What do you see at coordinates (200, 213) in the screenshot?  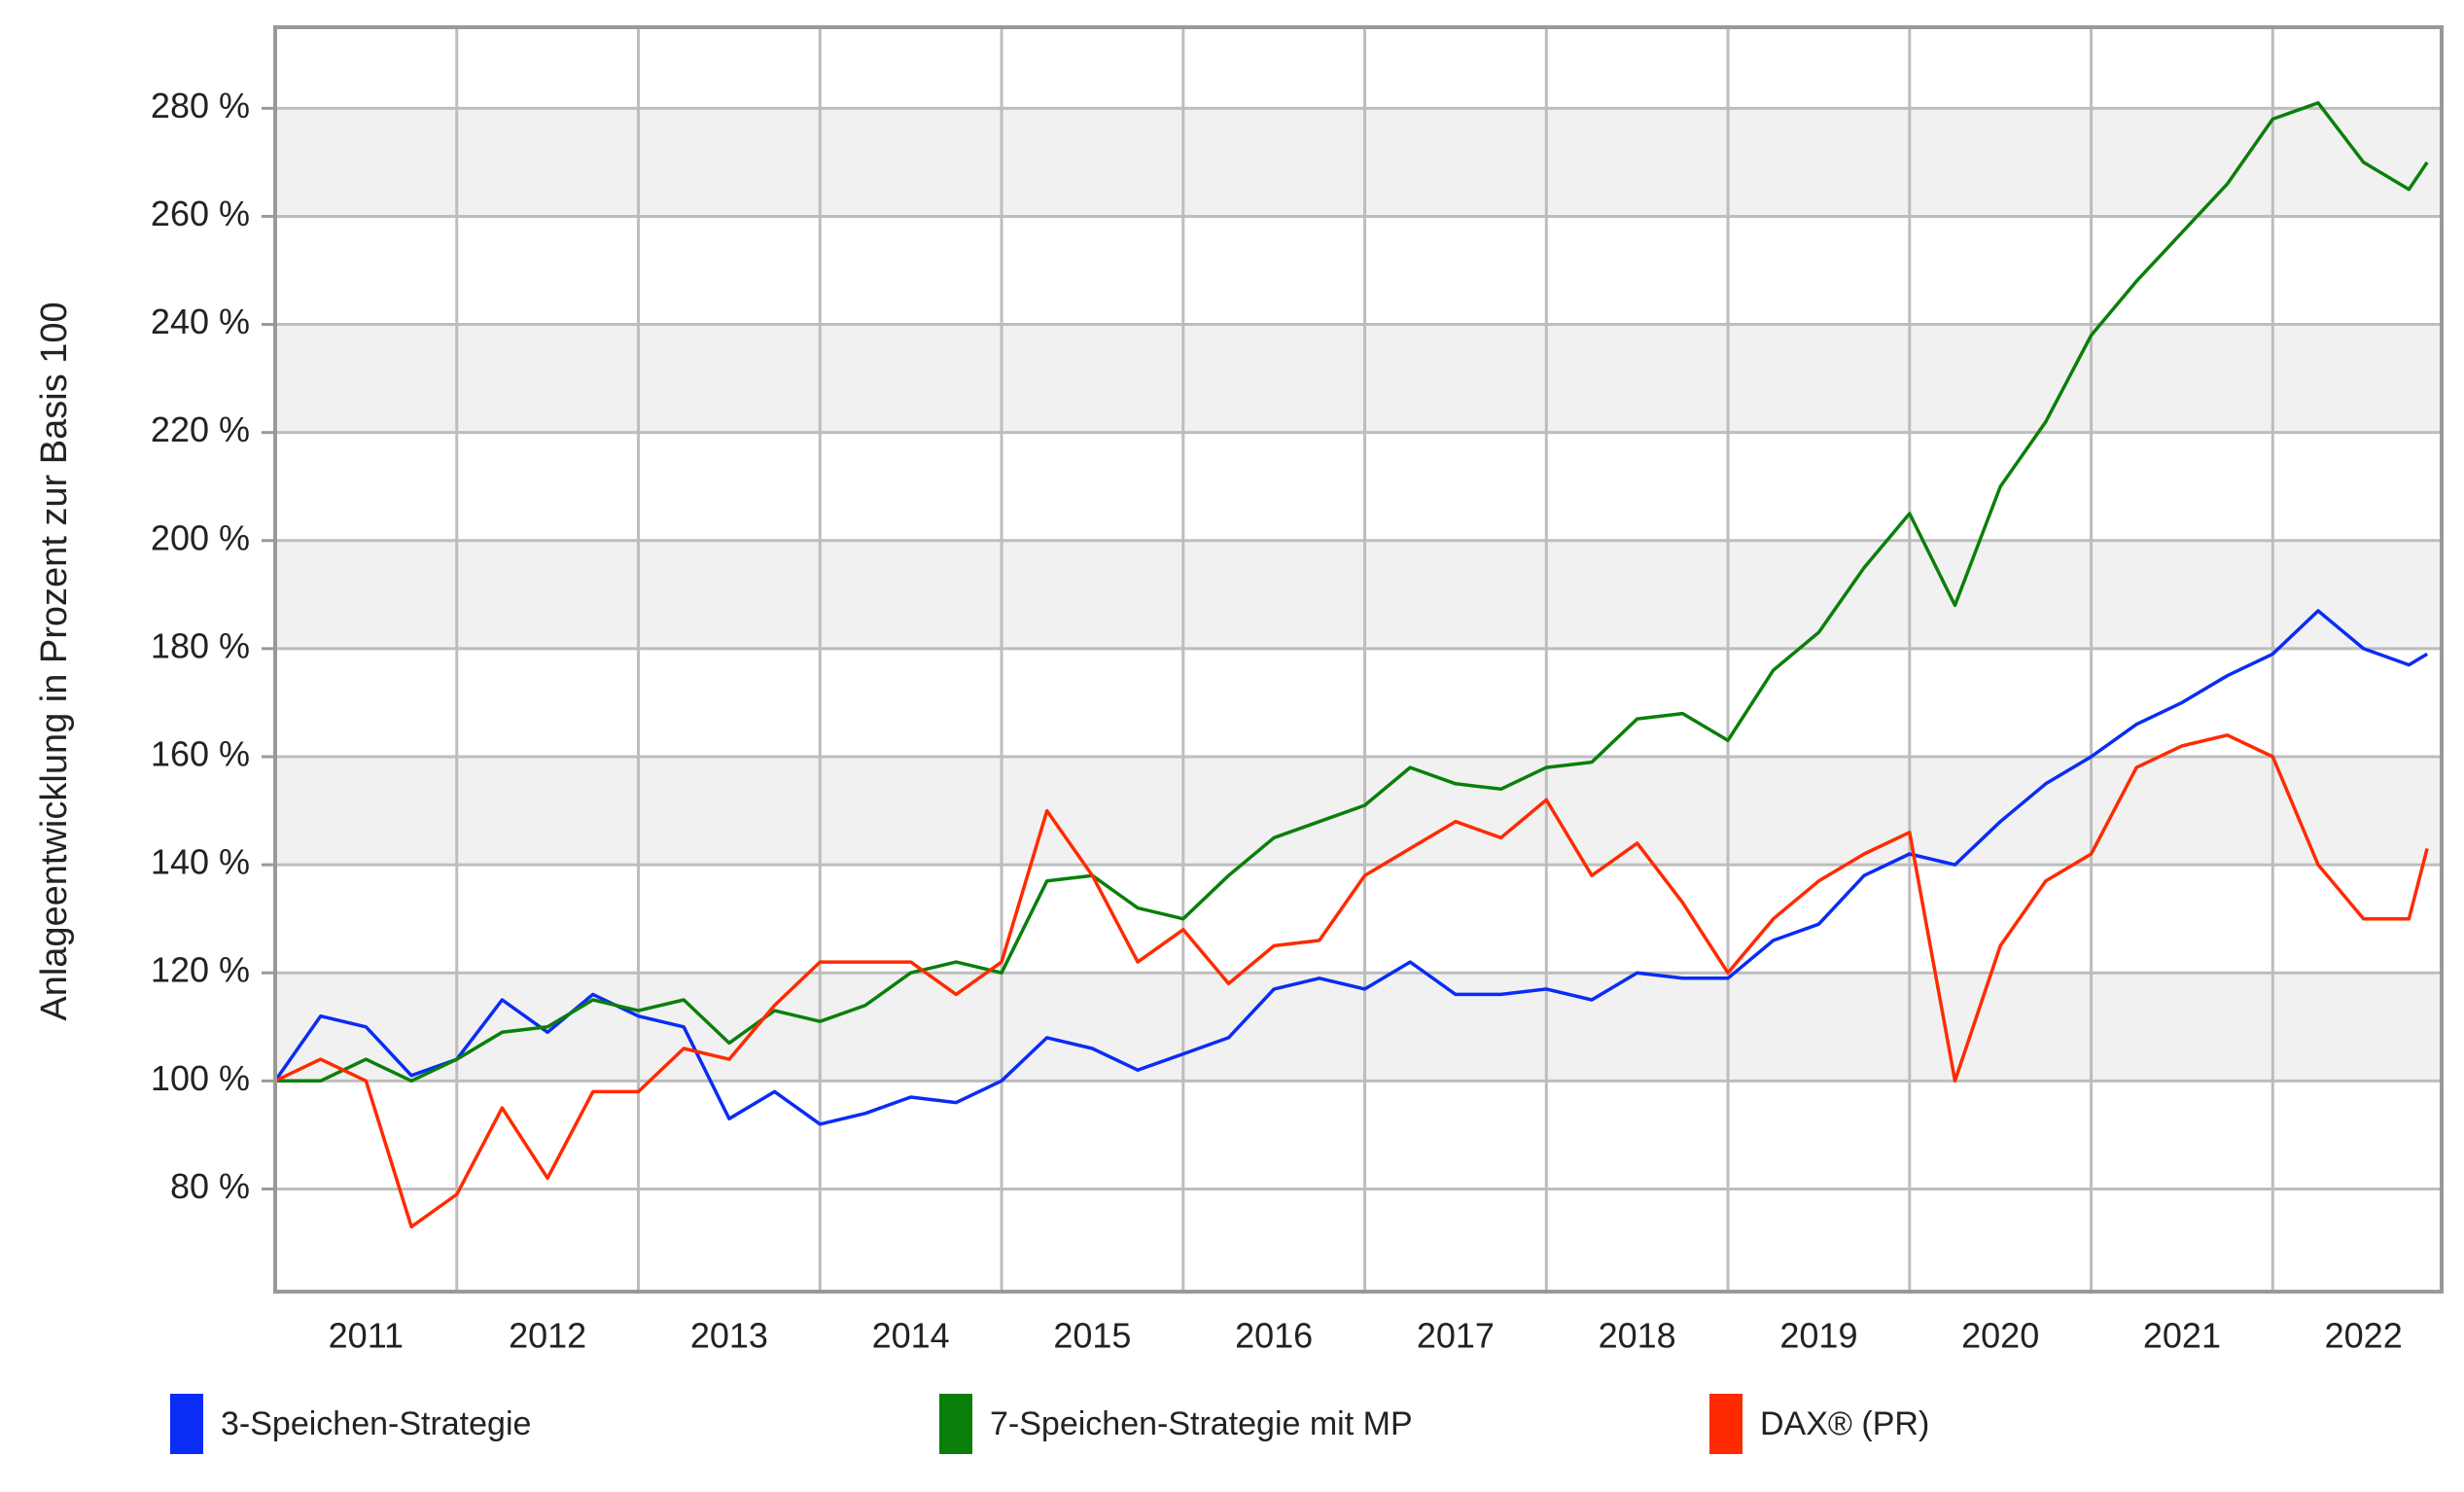 I see `y-tick-label: 260 %` at bounding box center [200, 213].